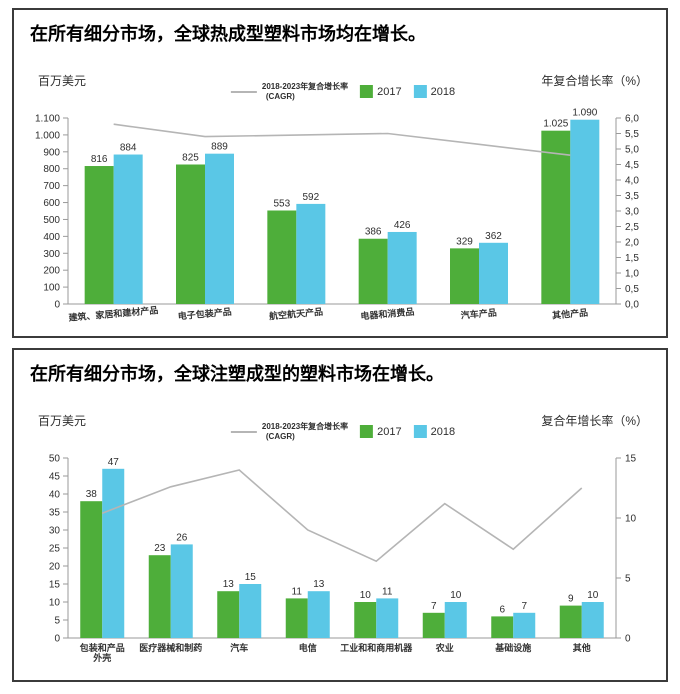 The height and width of the screenshot is (694, 680). Describe the element at coordinates (51, 169) in the screenshot. I see `y-tick-label-left: 800` at that location.